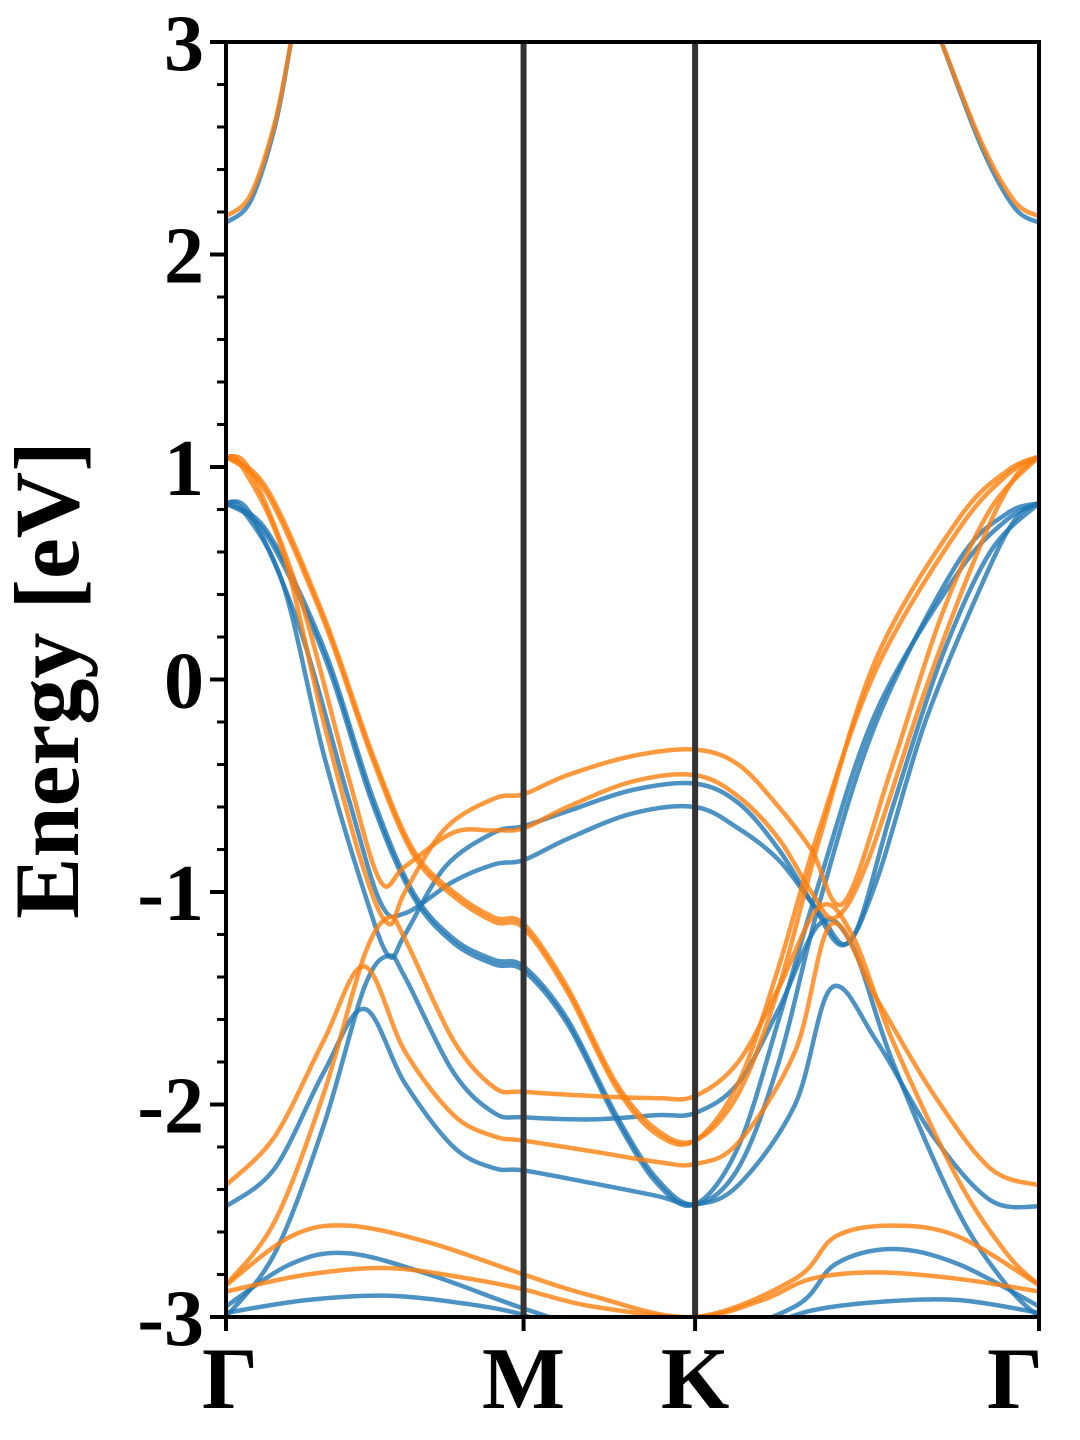 The image size is (1080, 1440). I want to click on y-tick-label: 0, so click(184, 682).